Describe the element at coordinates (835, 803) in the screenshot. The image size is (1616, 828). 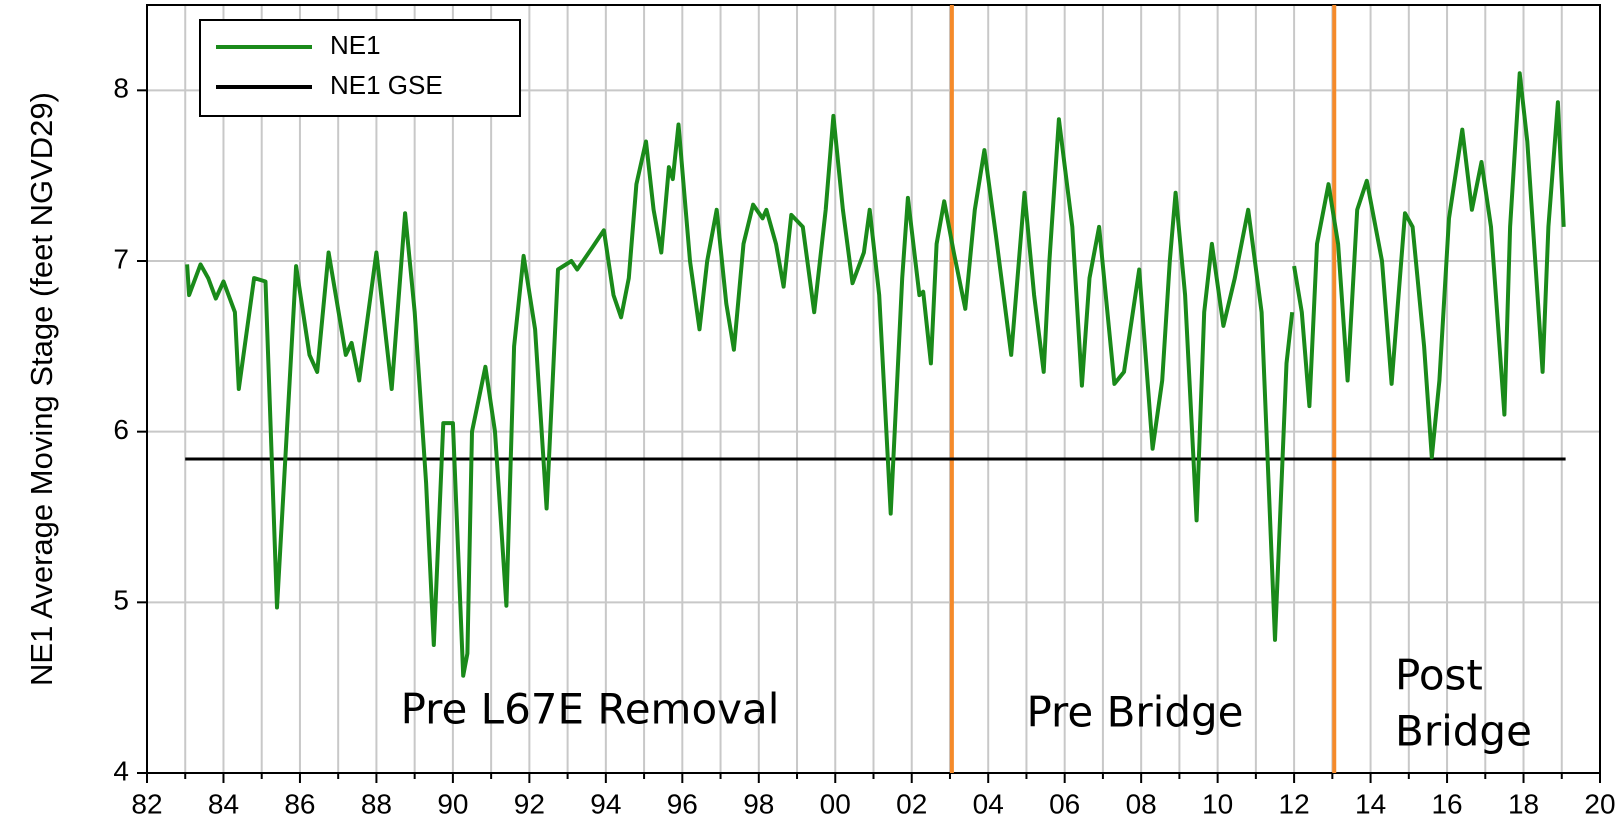
I see `x-tick-label: 00` at that location.